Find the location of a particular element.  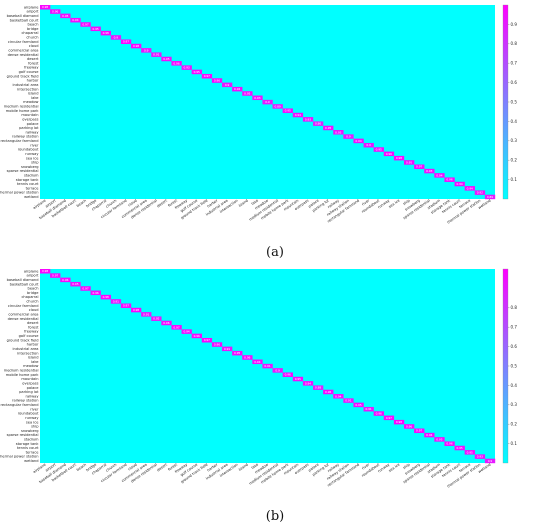

row-tick-label: railway station is located at coordinates (25, 137).